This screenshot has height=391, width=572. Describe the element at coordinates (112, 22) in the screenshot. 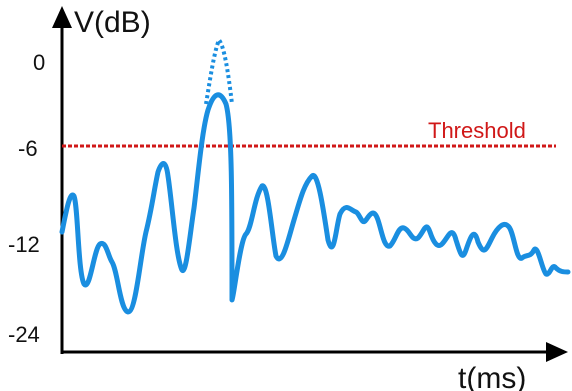

I see `y-axis-label: V(dB)` at that location.